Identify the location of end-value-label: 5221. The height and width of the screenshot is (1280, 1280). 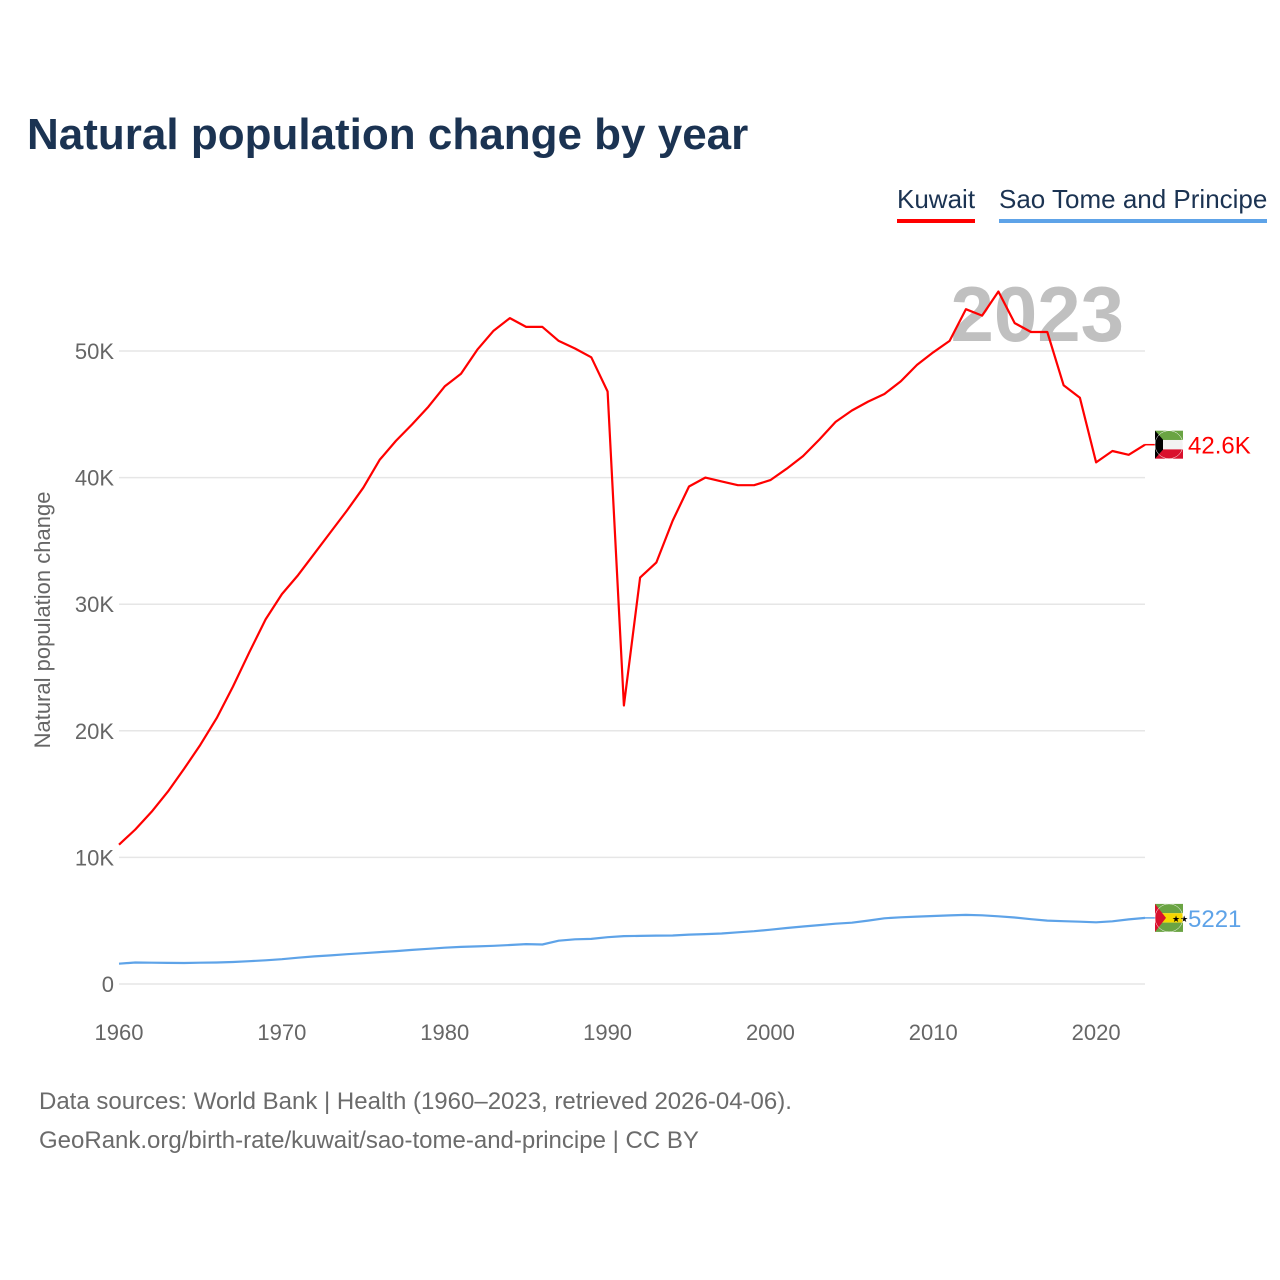
(1214, 919).